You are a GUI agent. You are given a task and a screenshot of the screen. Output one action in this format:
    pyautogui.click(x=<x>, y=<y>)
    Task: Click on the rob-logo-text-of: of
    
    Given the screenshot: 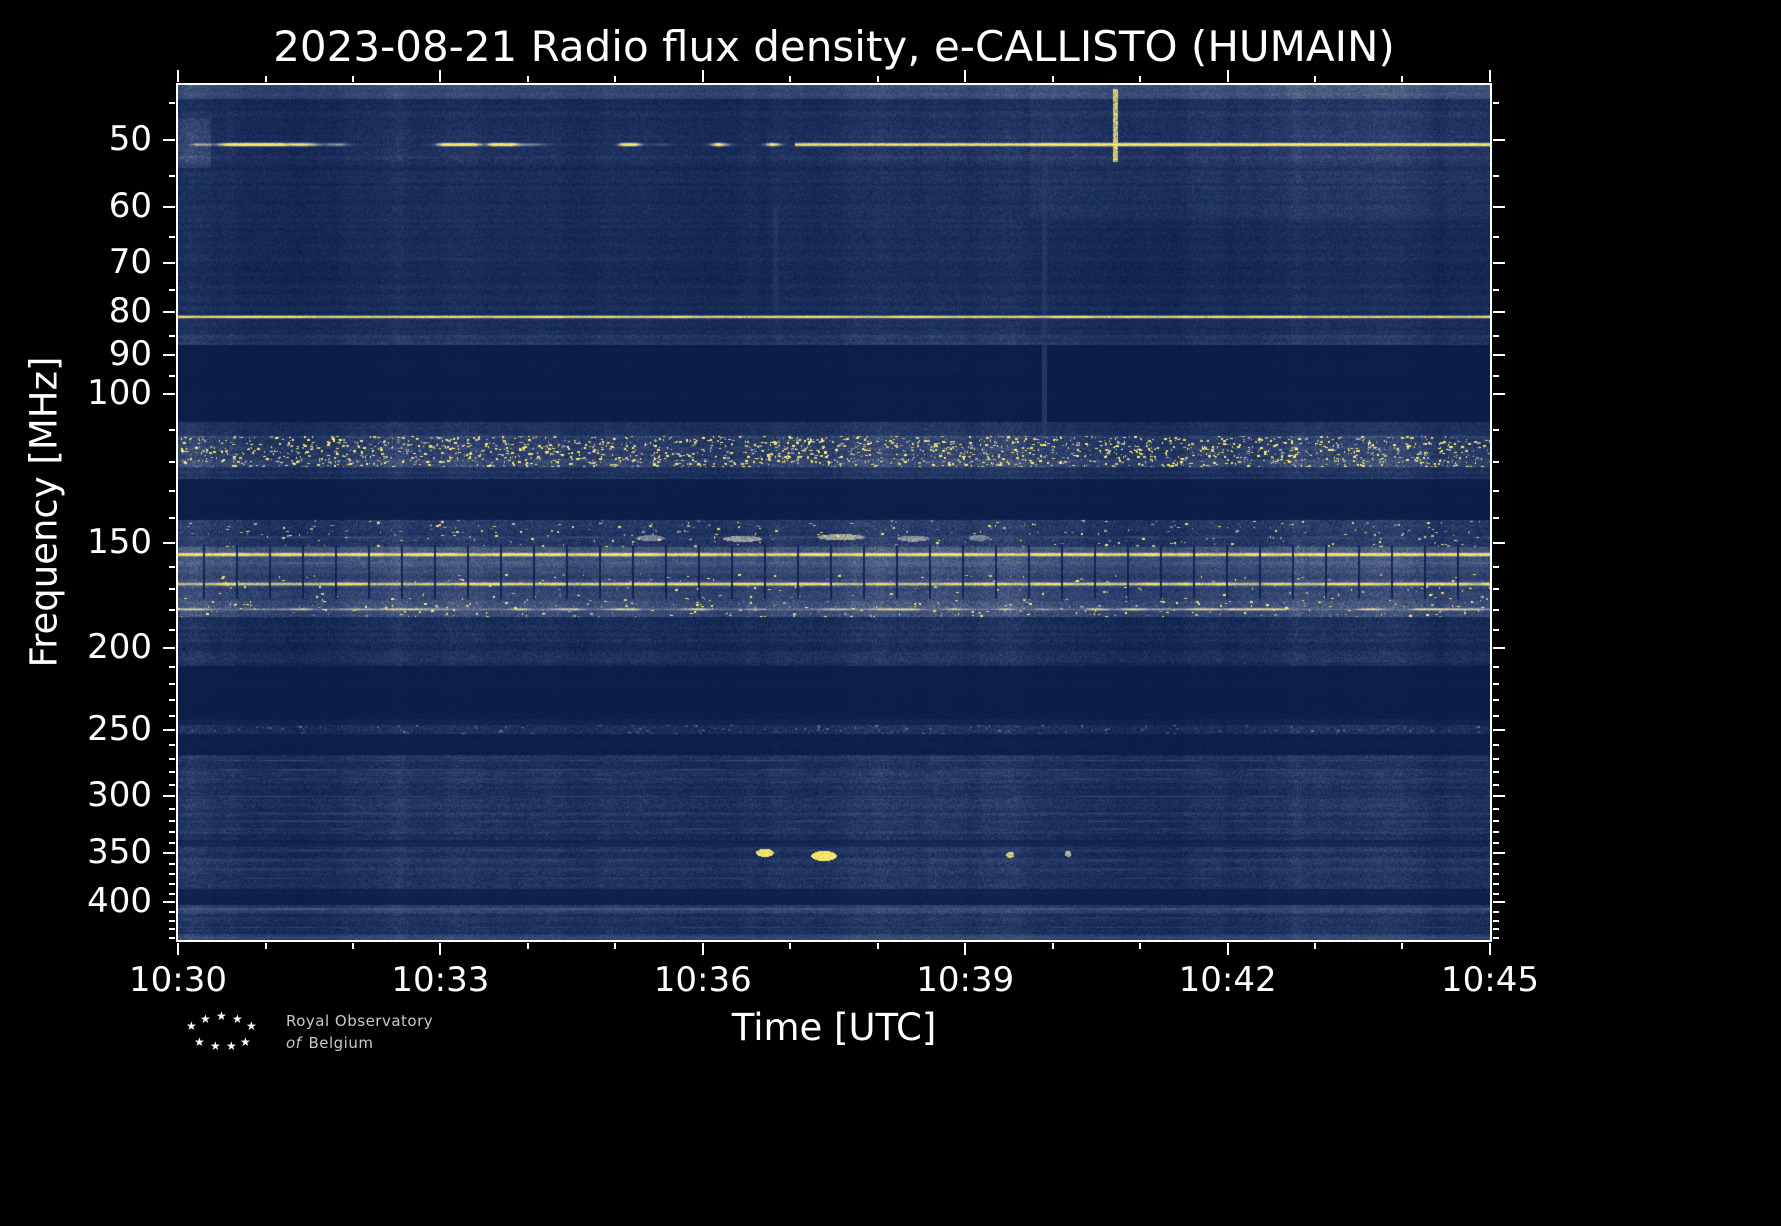 What is the action you would take?
    pyautogui.click(x=294, y=1043)
    